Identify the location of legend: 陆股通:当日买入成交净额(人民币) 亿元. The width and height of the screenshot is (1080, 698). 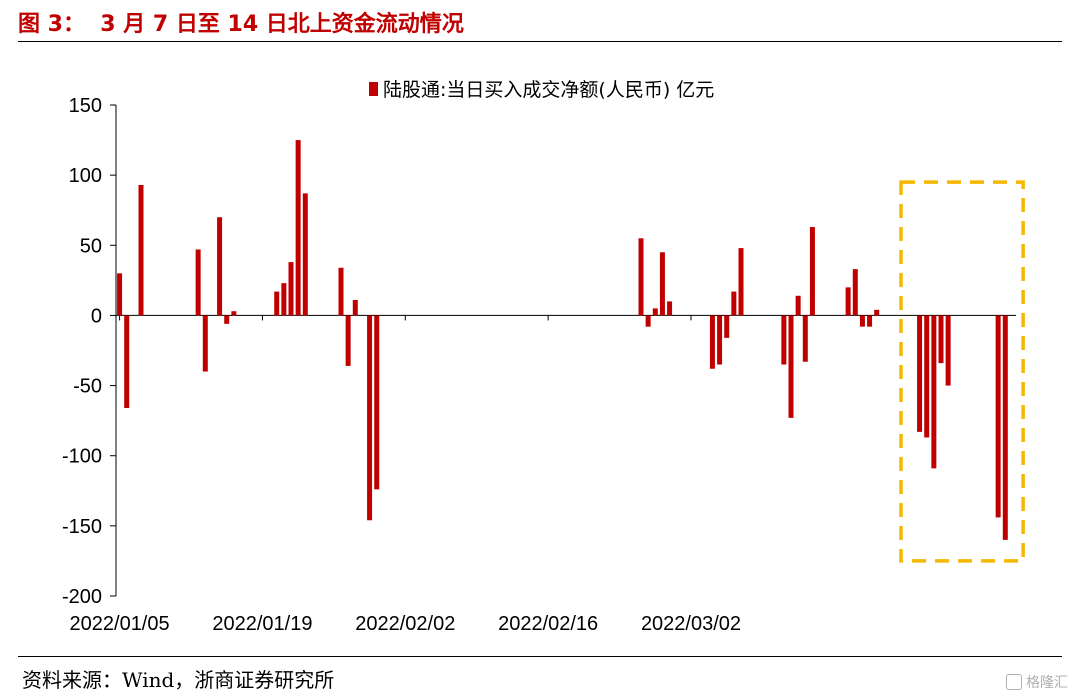
(541, 90).